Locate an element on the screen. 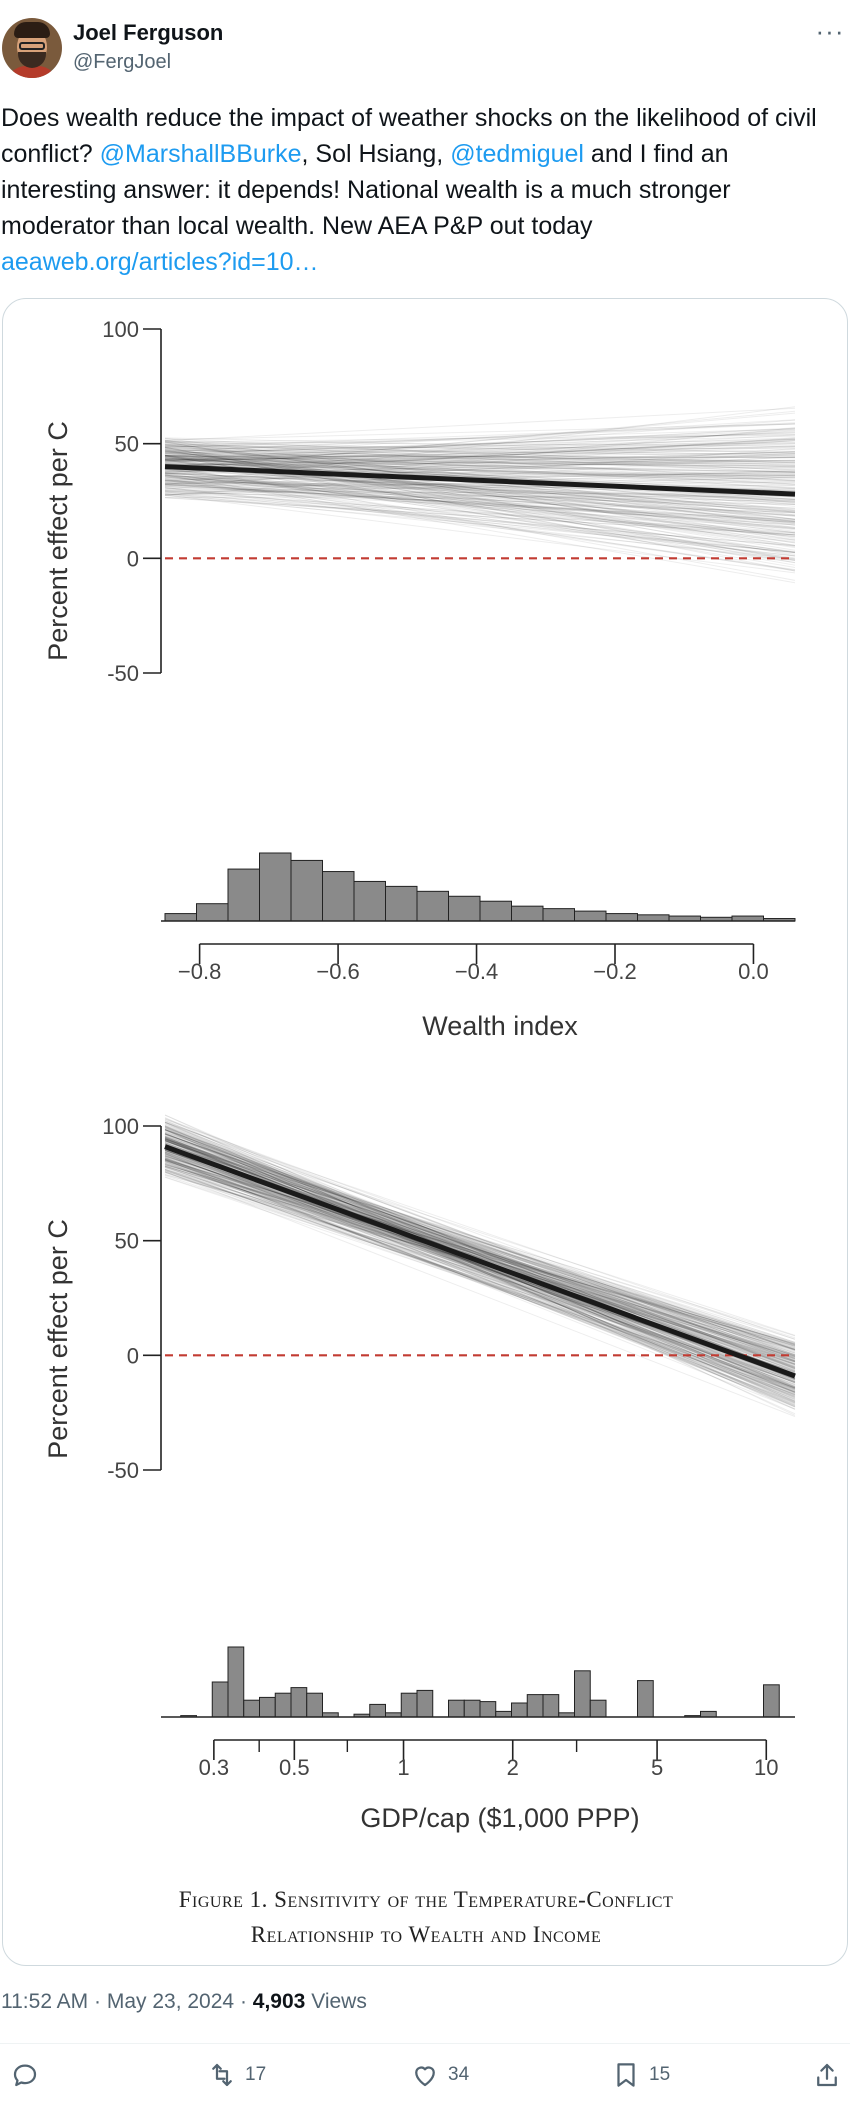  like-button: 34 is located at coordinates (439, 2075).